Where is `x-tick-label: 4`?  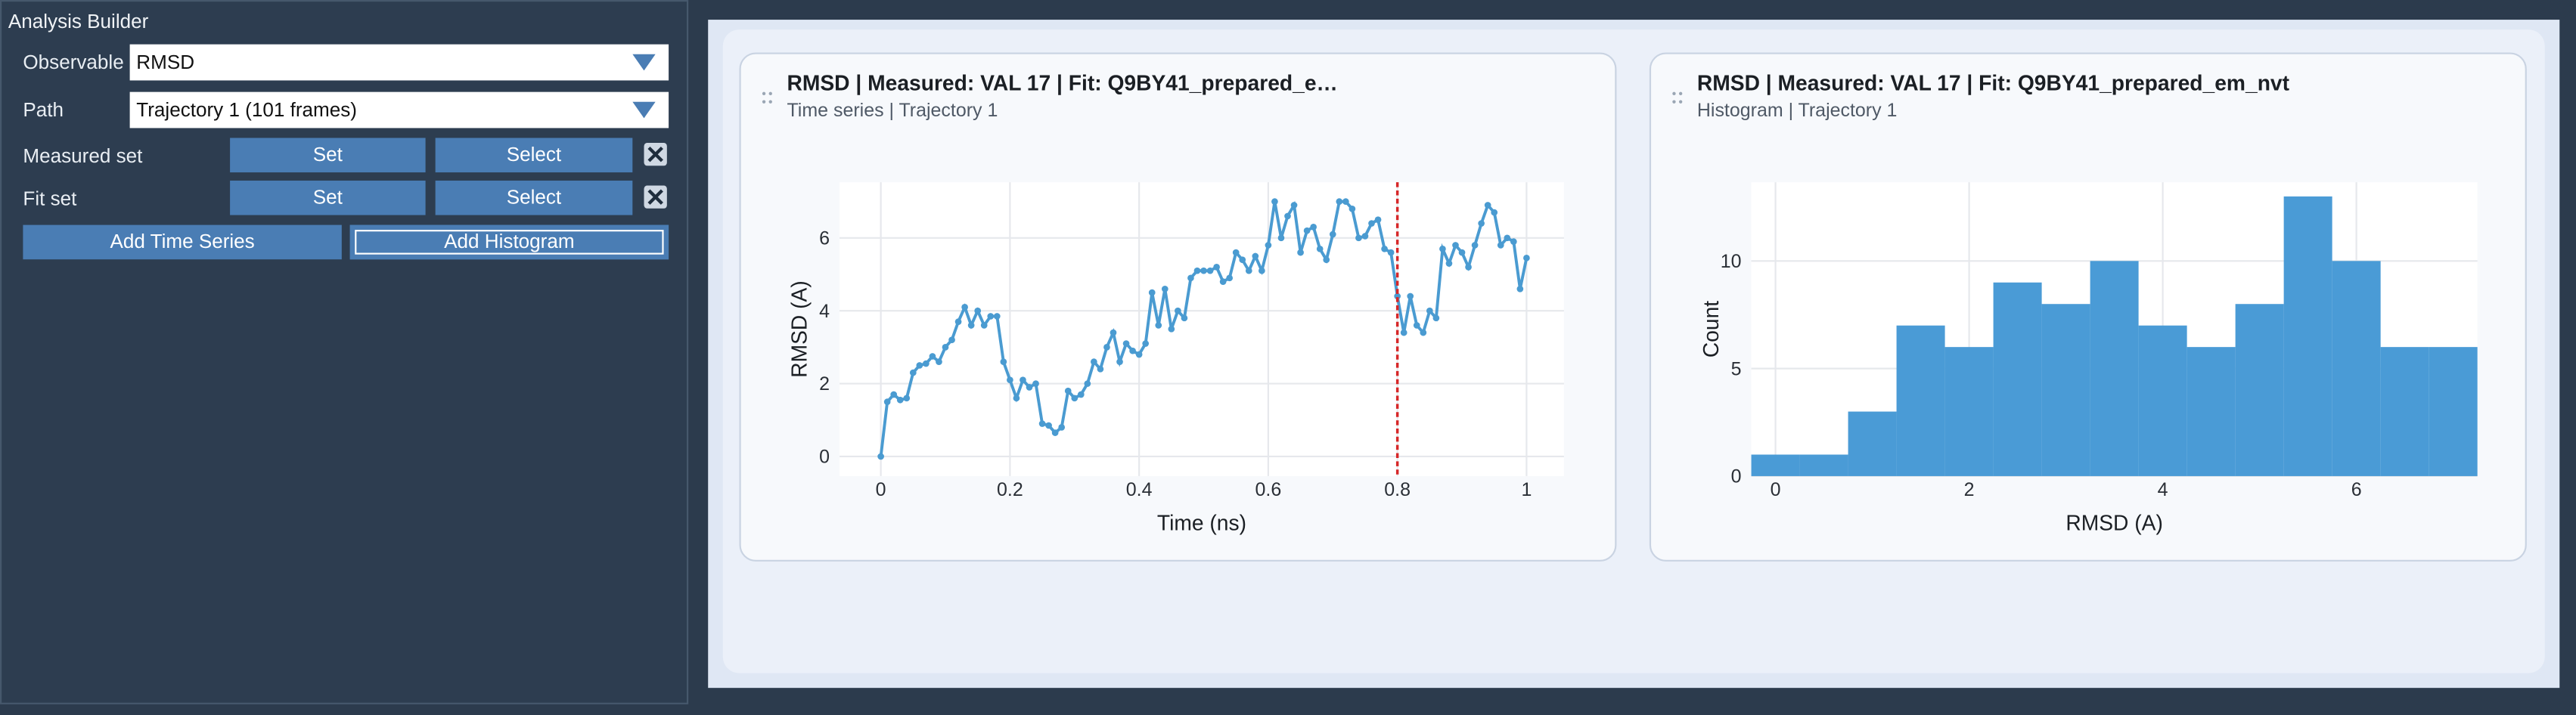
x-tick-label: 4 is located at coordinates (2163, 490).